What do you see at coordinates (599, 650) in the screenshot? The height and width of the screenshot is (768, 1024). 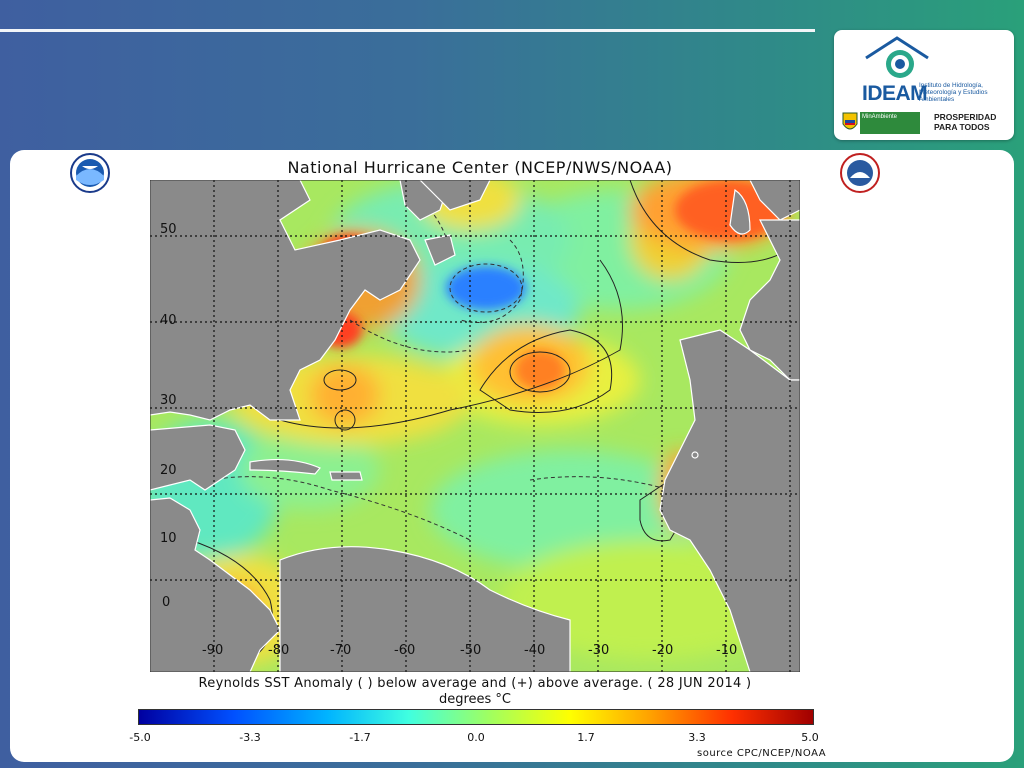 I see `lon-tick-label: -30` at bounding box center [599, 650].